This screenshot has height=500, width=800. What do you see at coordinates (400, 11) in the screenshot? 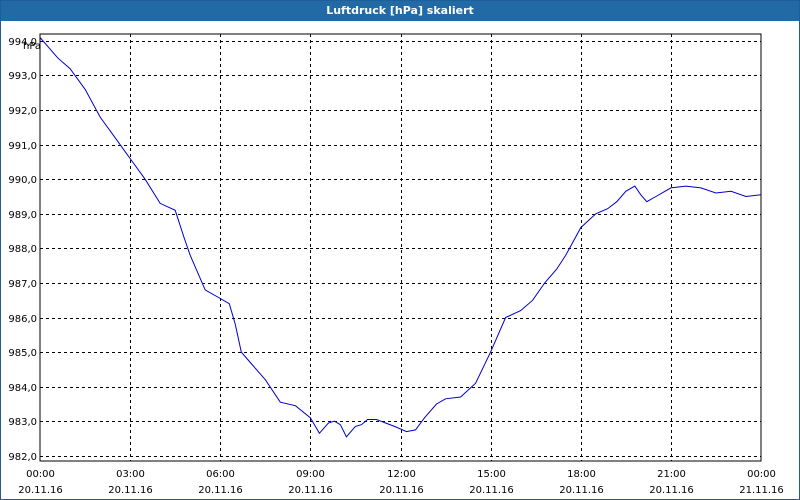
I see `window-title: Luftdruck [hPa] skaliert` at bounding box center [400, 11].